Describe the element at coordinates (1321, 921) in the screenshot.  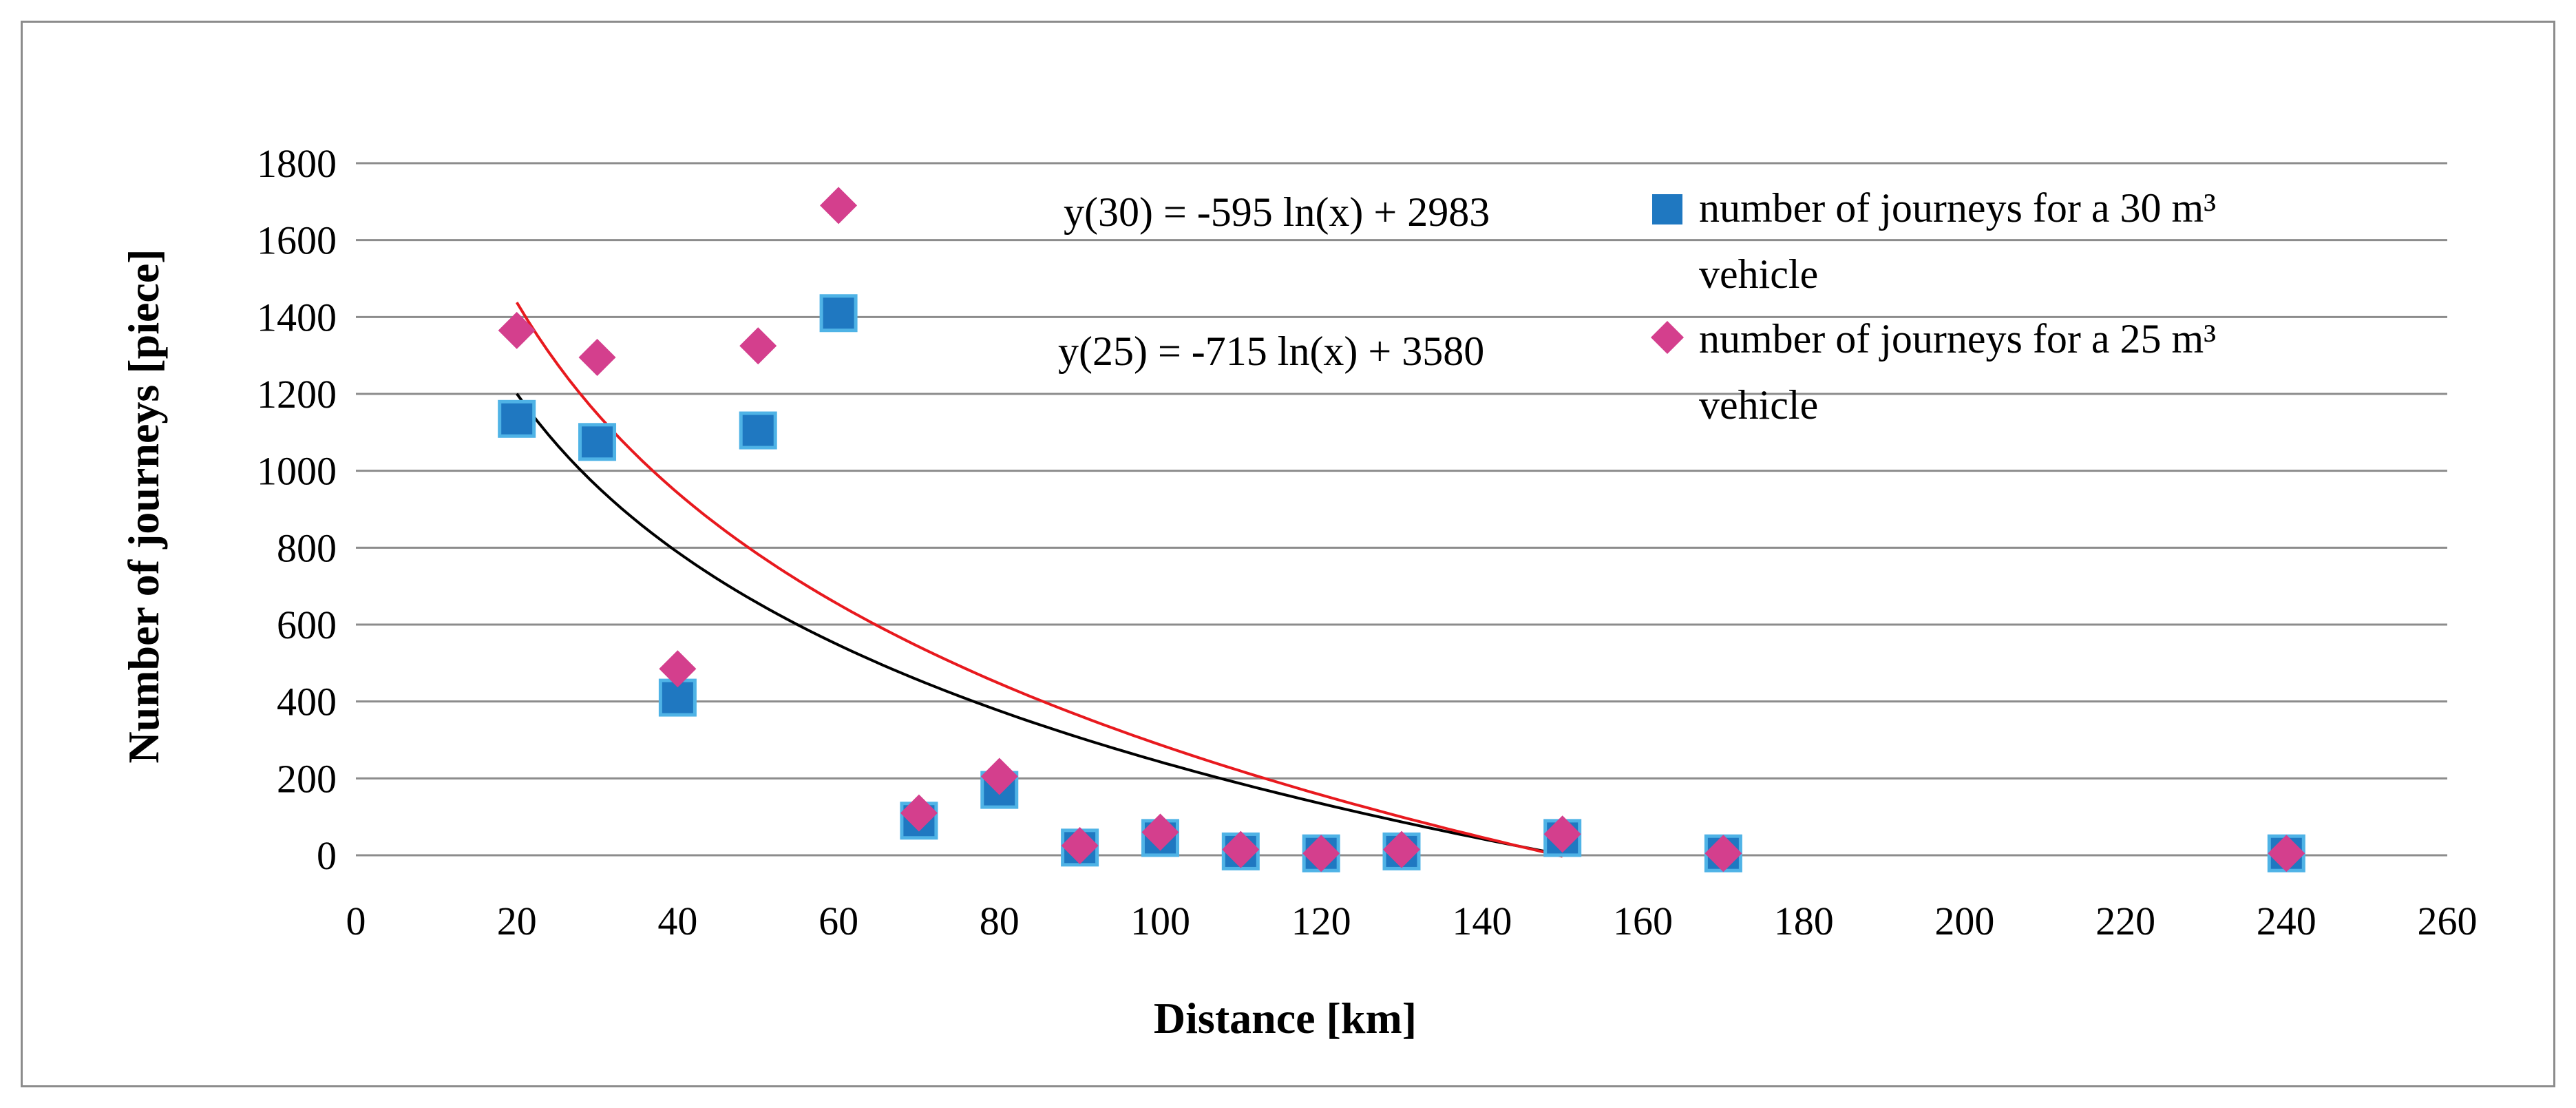
I see `x-tick-label: 120` at that location.